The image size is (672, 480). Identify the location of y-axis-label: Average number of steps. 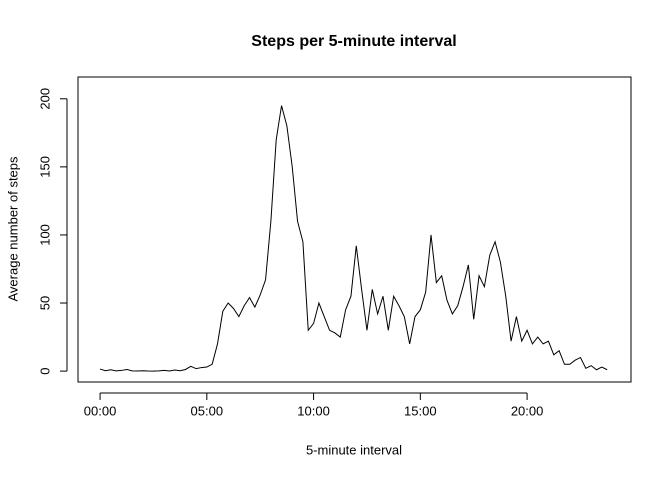
(12, 229).